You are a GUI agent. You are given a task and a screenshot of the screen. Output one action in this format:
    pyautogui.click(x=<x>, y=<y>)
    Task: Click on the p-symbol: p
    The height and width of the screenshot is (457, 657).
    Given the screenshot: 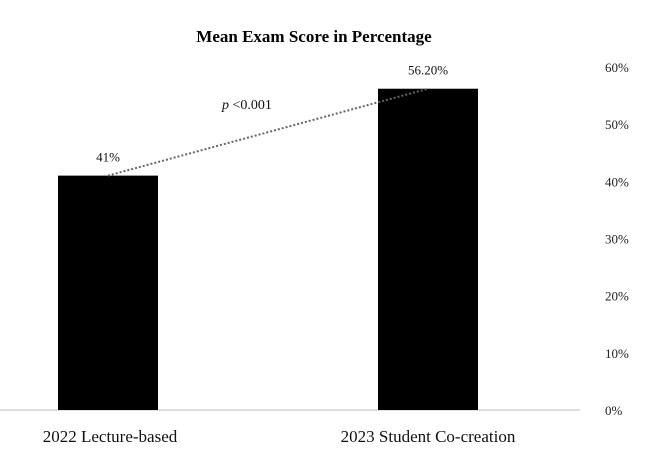 What is the action you would take?
    pyautogui.click(x=225, y=105)
    